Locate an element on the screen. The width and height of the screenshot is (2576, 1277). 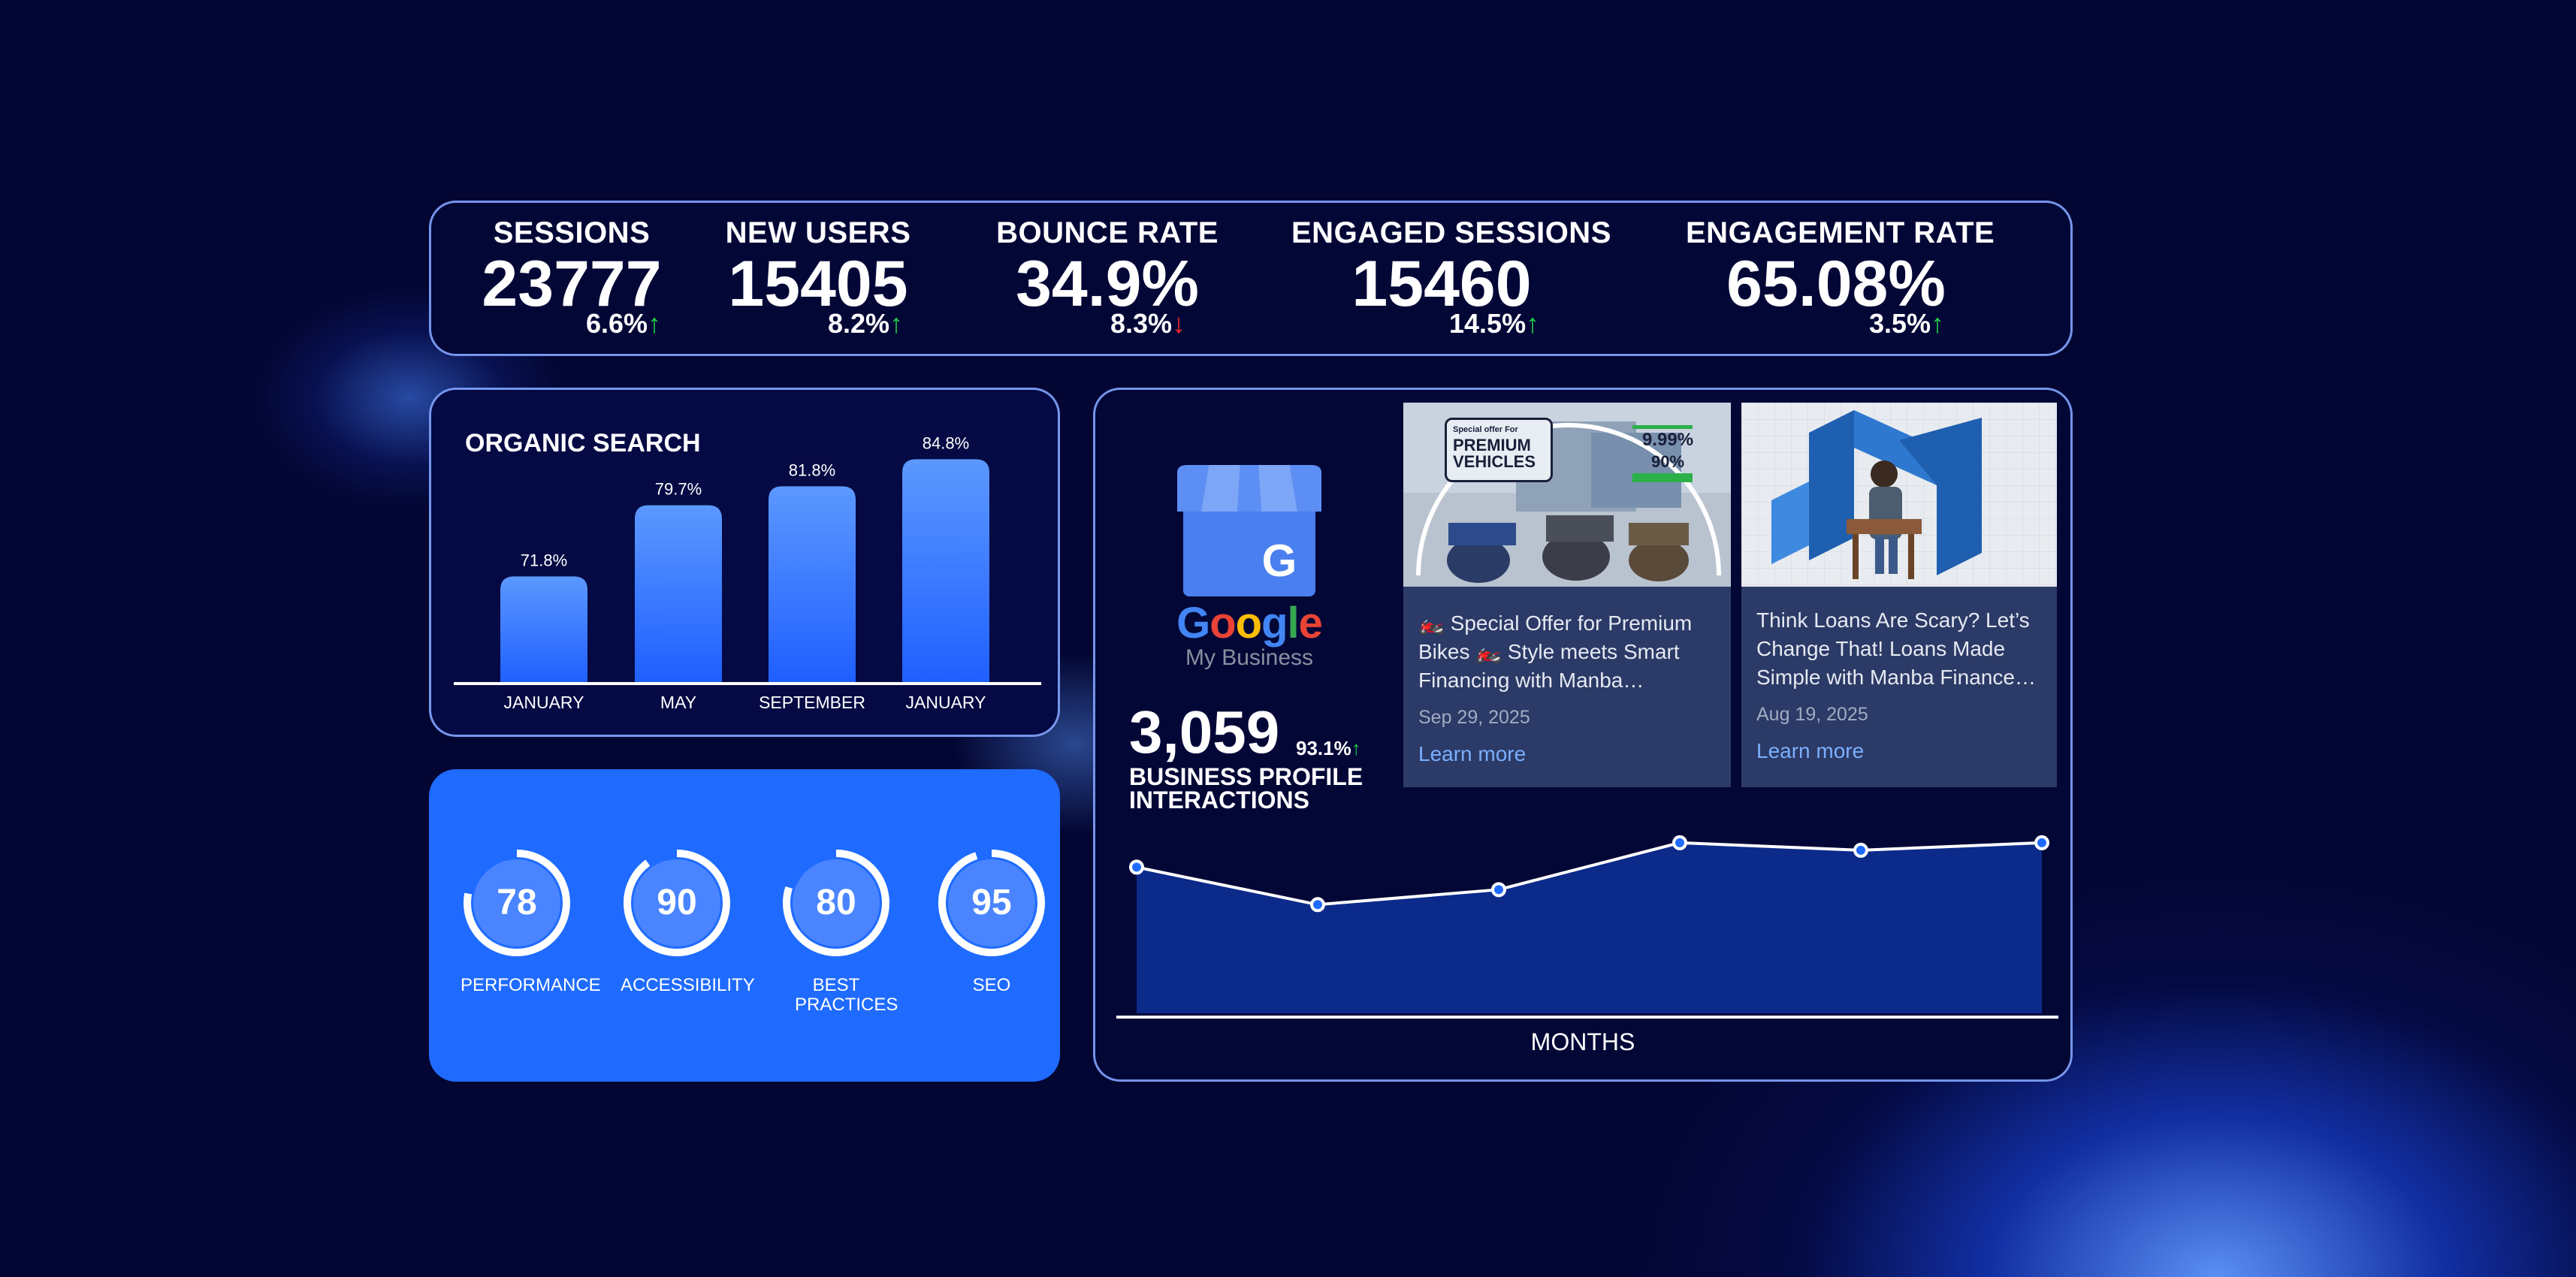
bar-value-label: 71.8% is located at coordinates (544, 560).